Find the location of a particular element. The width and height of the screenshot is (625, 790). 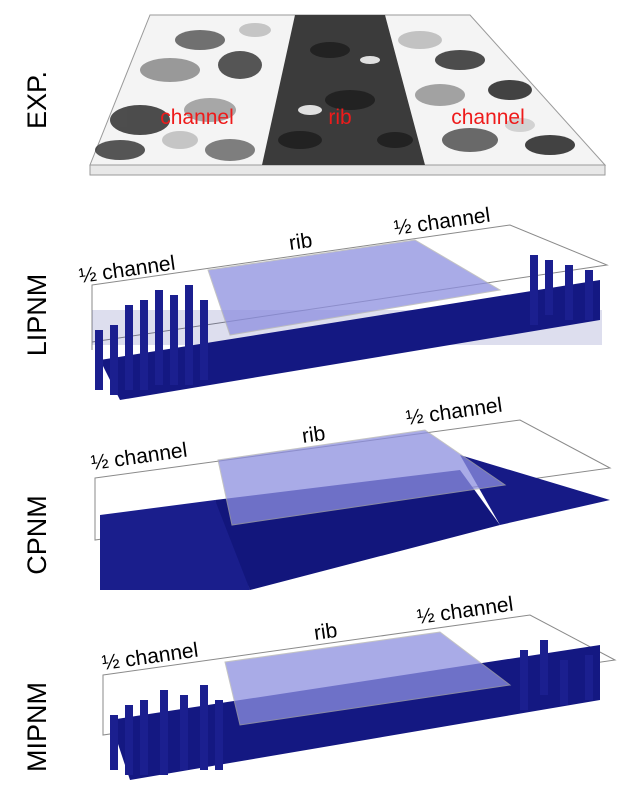

row-label-exp: EXP. is located at coordinates (37, 100).